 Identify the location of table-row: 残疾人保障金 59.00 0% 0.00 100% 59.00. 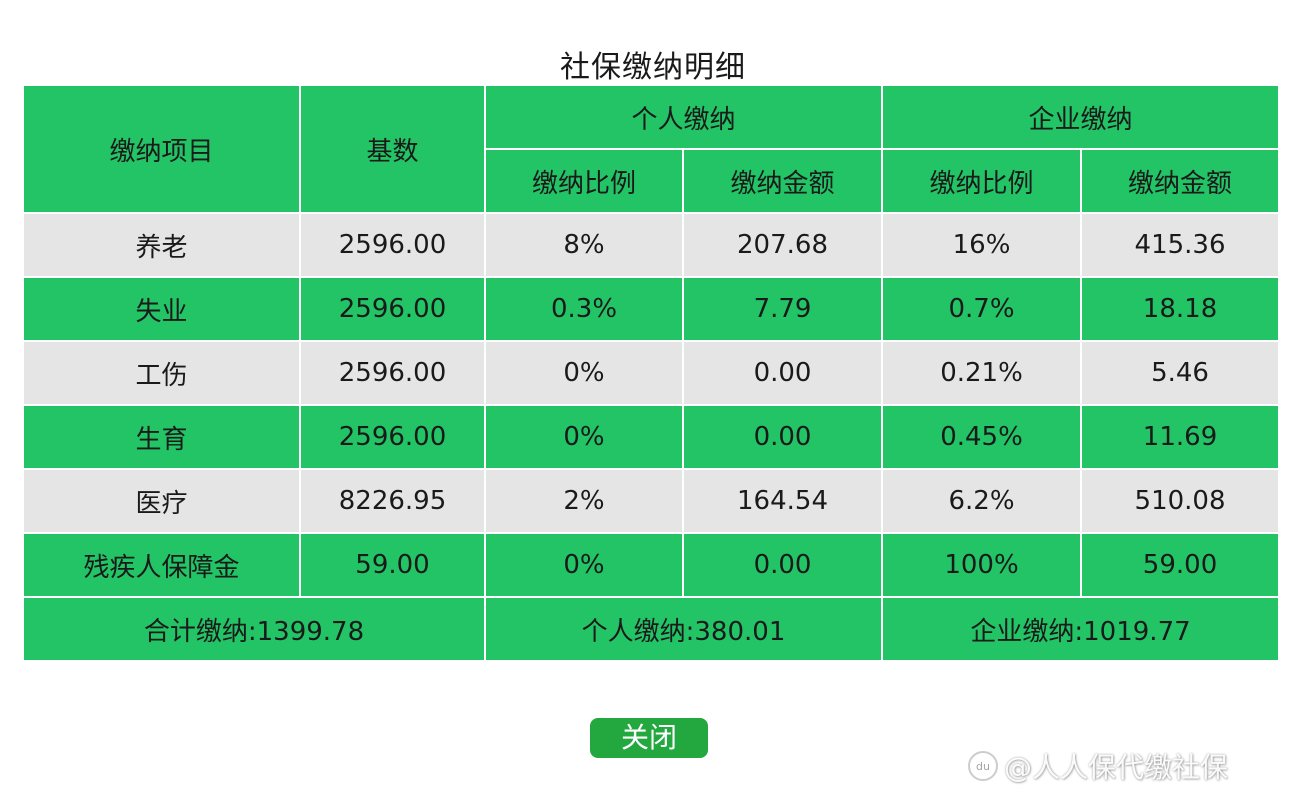
(651, 565).